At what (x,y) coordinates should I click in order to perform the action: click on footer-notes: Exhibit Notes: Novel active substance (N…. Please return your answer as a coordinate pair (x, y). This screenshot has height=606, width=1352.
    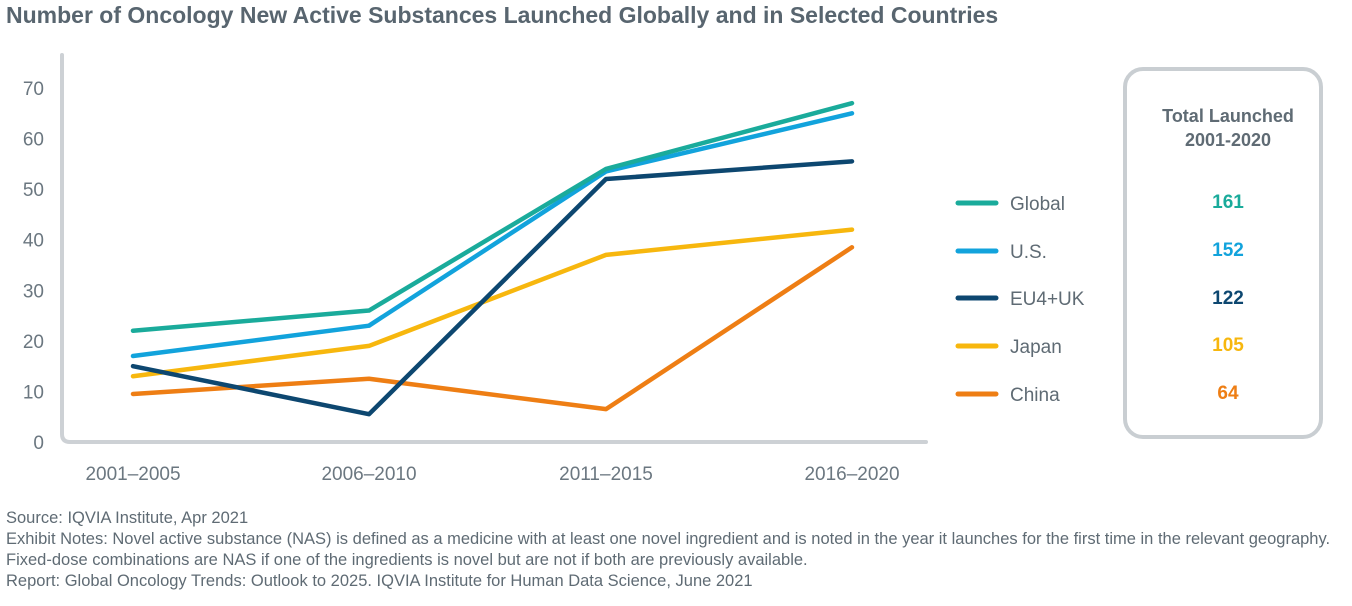
    Looking at the image, I should click on (668, 549).